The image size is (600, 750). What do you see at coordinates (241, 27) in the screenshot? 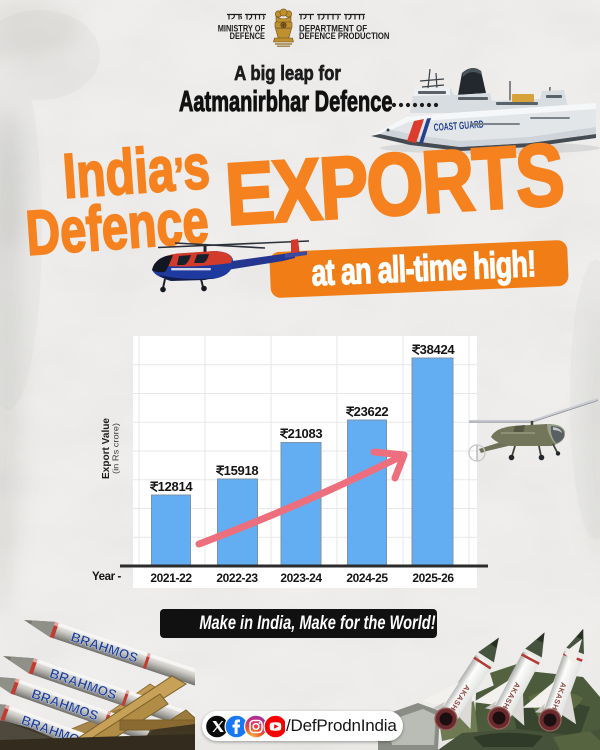
I see `svg-text: MINISTRY OF` at bounding box center [241, 27].